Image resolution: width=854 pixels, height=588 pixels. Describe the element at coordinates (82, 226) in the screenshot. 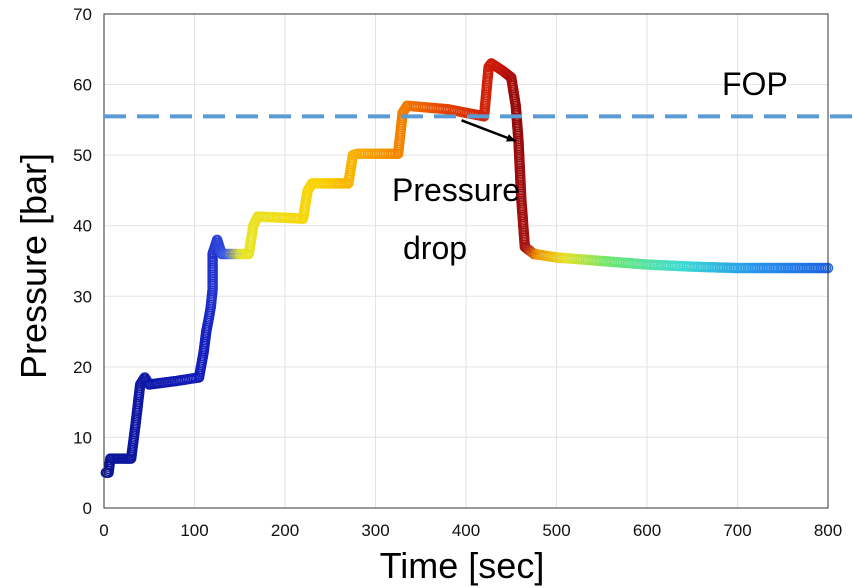

I see `y-tick-label: 40` at that location.